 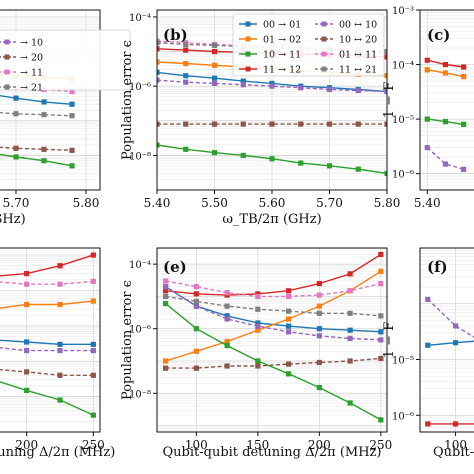 What do you see at coordinates (31, 73) in the screenshot?
I see `legend-label: → 11` at bounding box center [31, 73].